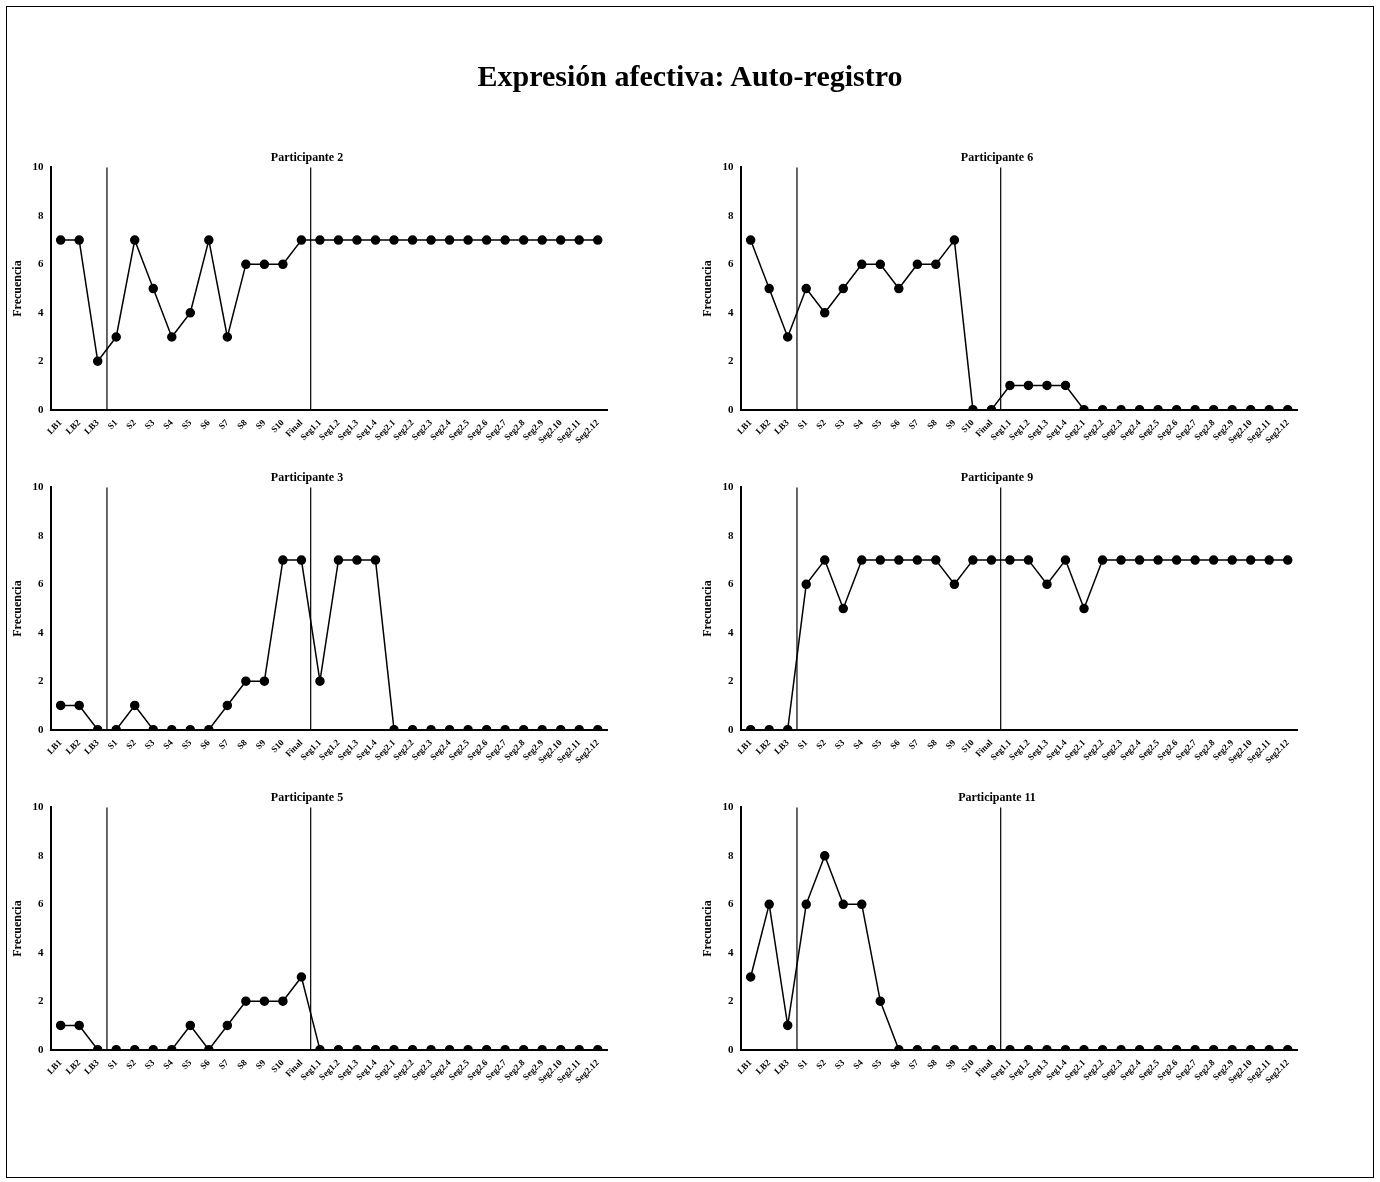 Image resolution: width=1380 pixels, height=1182 pixels. Describe the element at coordinates (307, 477) in the screenshot. I see `chart-title: Participante 3` at that location.